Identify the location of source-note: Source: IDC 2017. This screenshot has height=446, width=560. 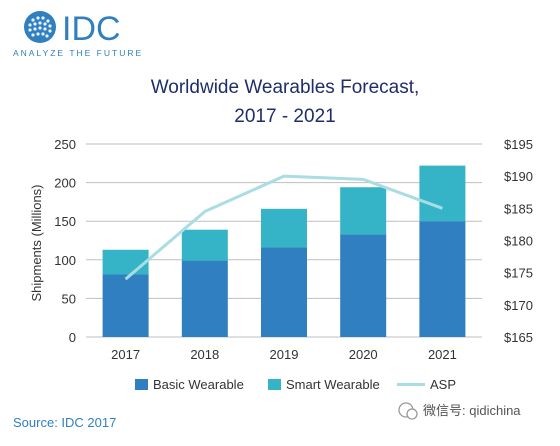
(64, 422).